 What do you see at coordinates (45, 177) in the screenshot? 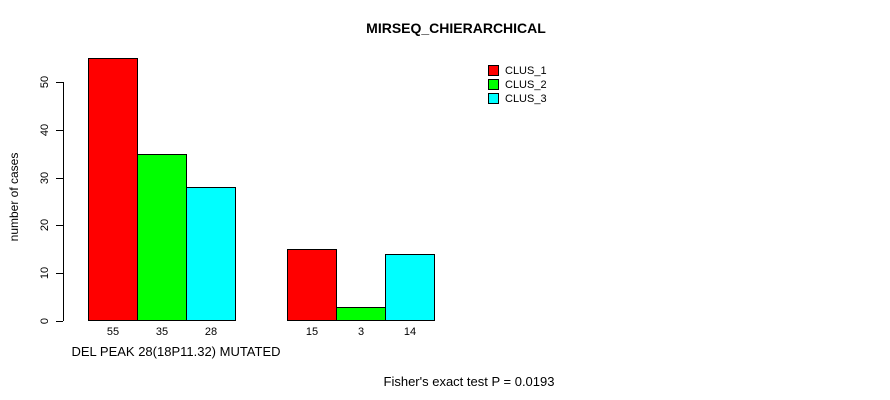
I see `y-axis-tick-label: 30` at bounding box center [45, 177].